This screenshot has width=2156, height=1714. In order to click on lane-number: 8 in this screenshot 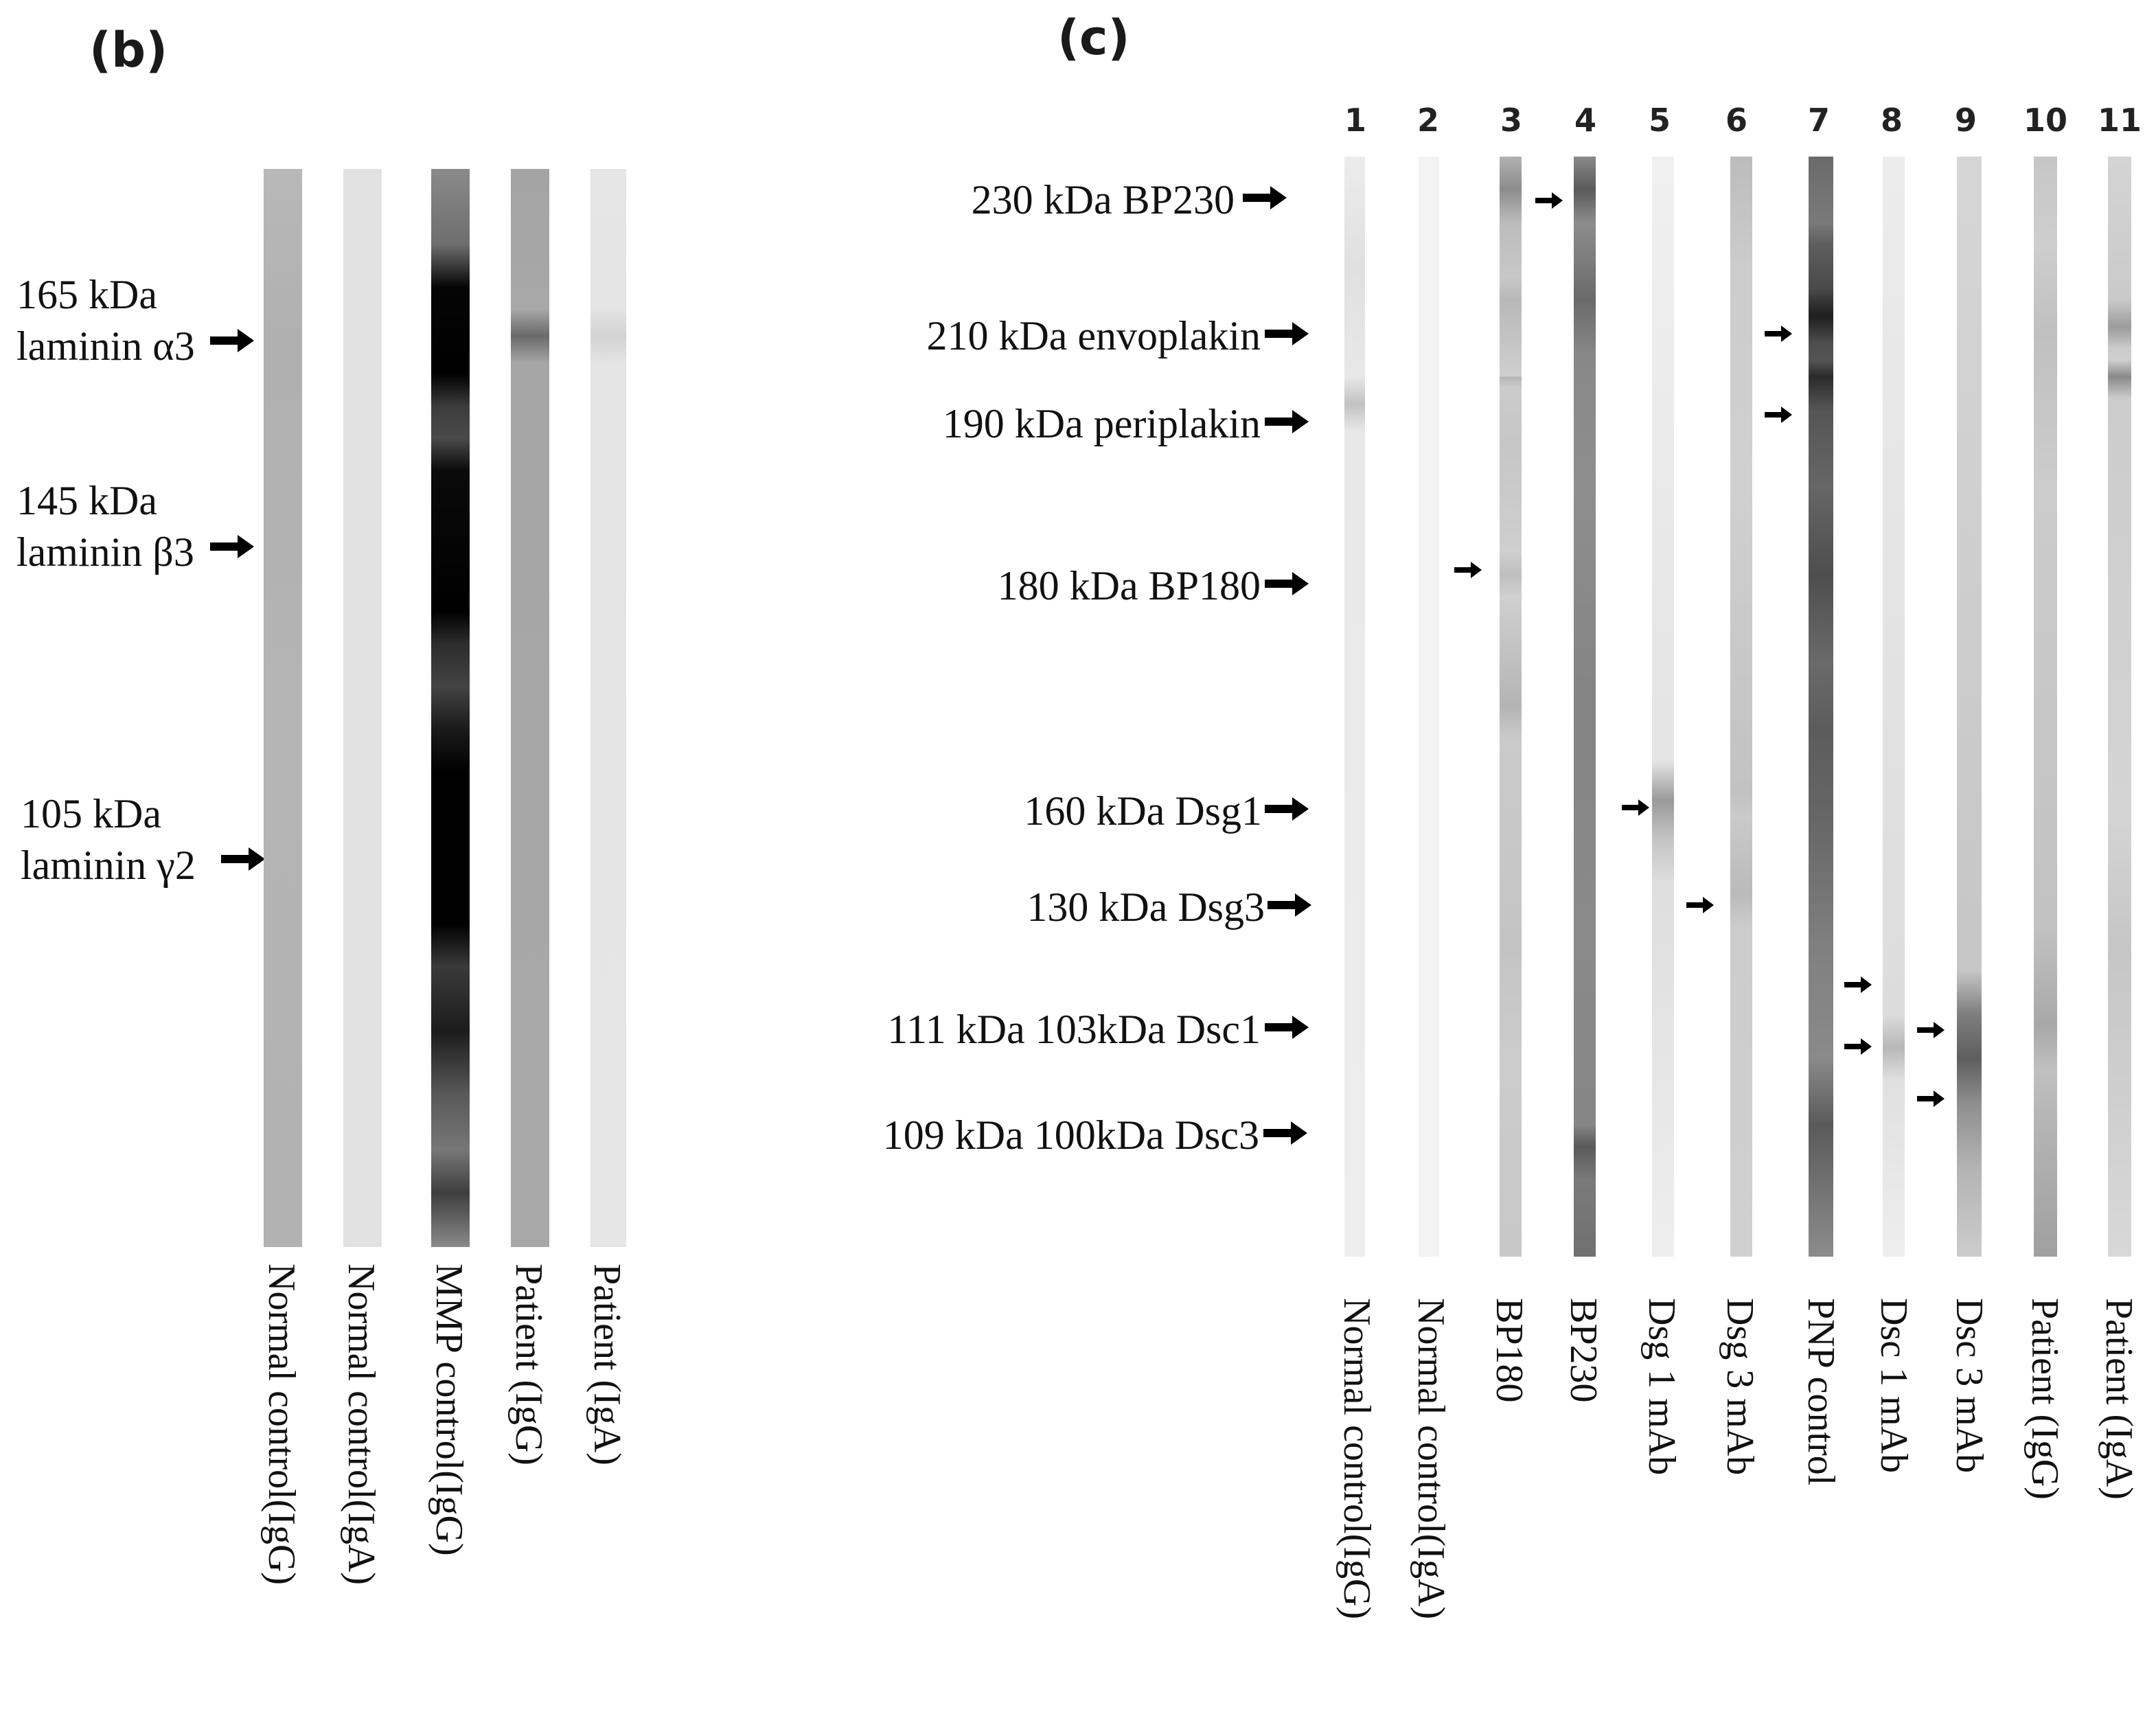, I will do `click(1891, 120)`.